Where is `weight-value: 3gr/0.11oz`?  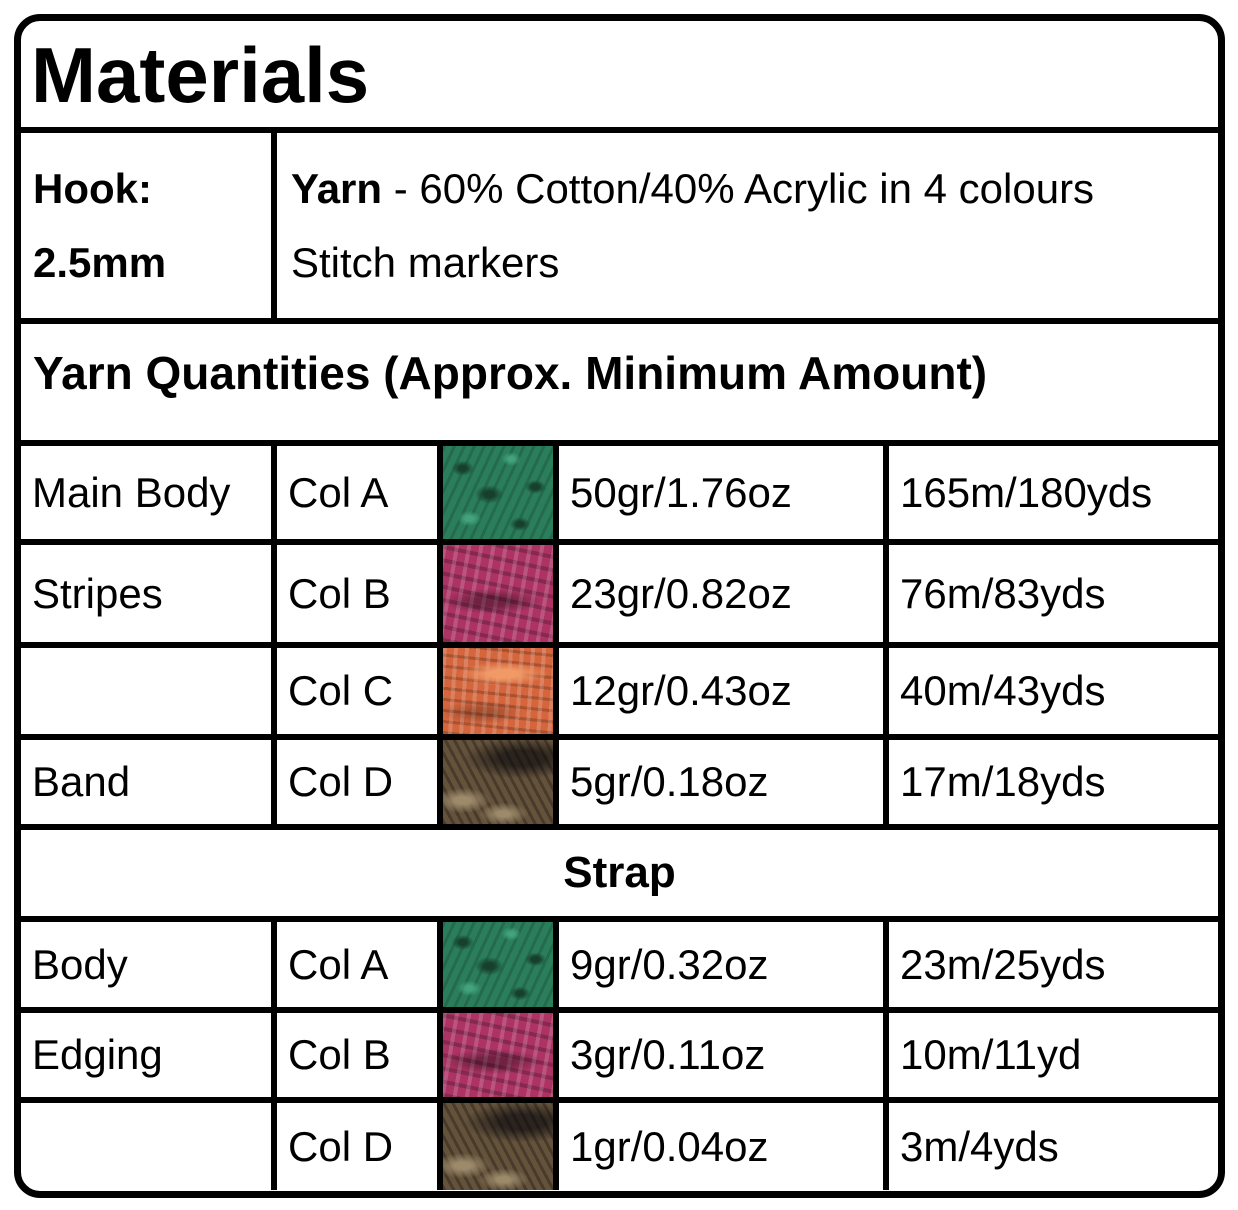 weight-value: 3gr/0.11oz is located at coordinates (668, 1054).